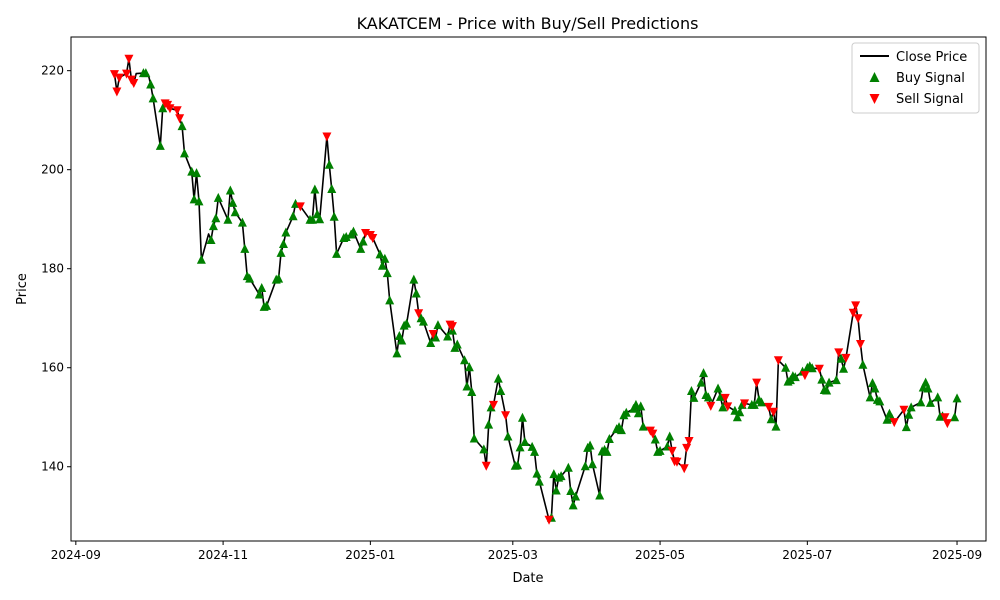  Describe the element at coordinates (22, 289) in the screenshot. I see `y-axis-label: Price` at that location.